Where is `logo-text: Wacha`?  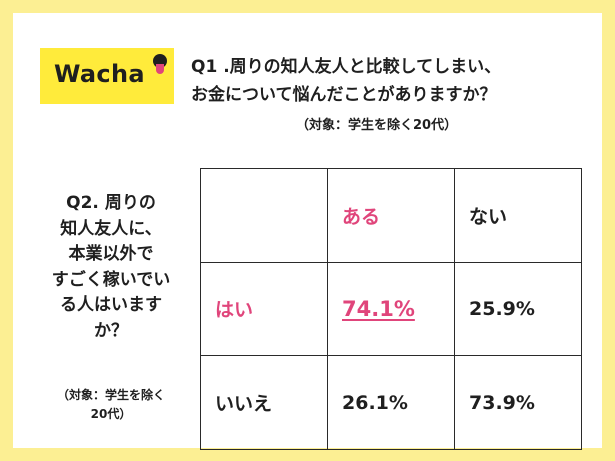 logo-text: Wacha is located at coordinates (99, 74).